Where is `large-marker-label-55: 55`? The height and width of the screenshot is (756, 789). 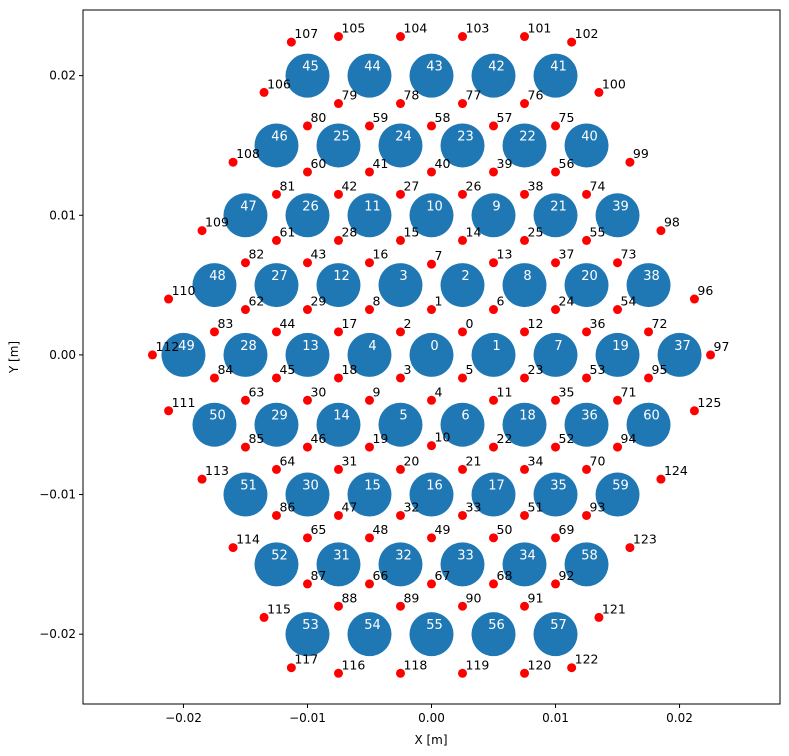 large-marker-label-55: 55 is located at coordinates (434, 625).